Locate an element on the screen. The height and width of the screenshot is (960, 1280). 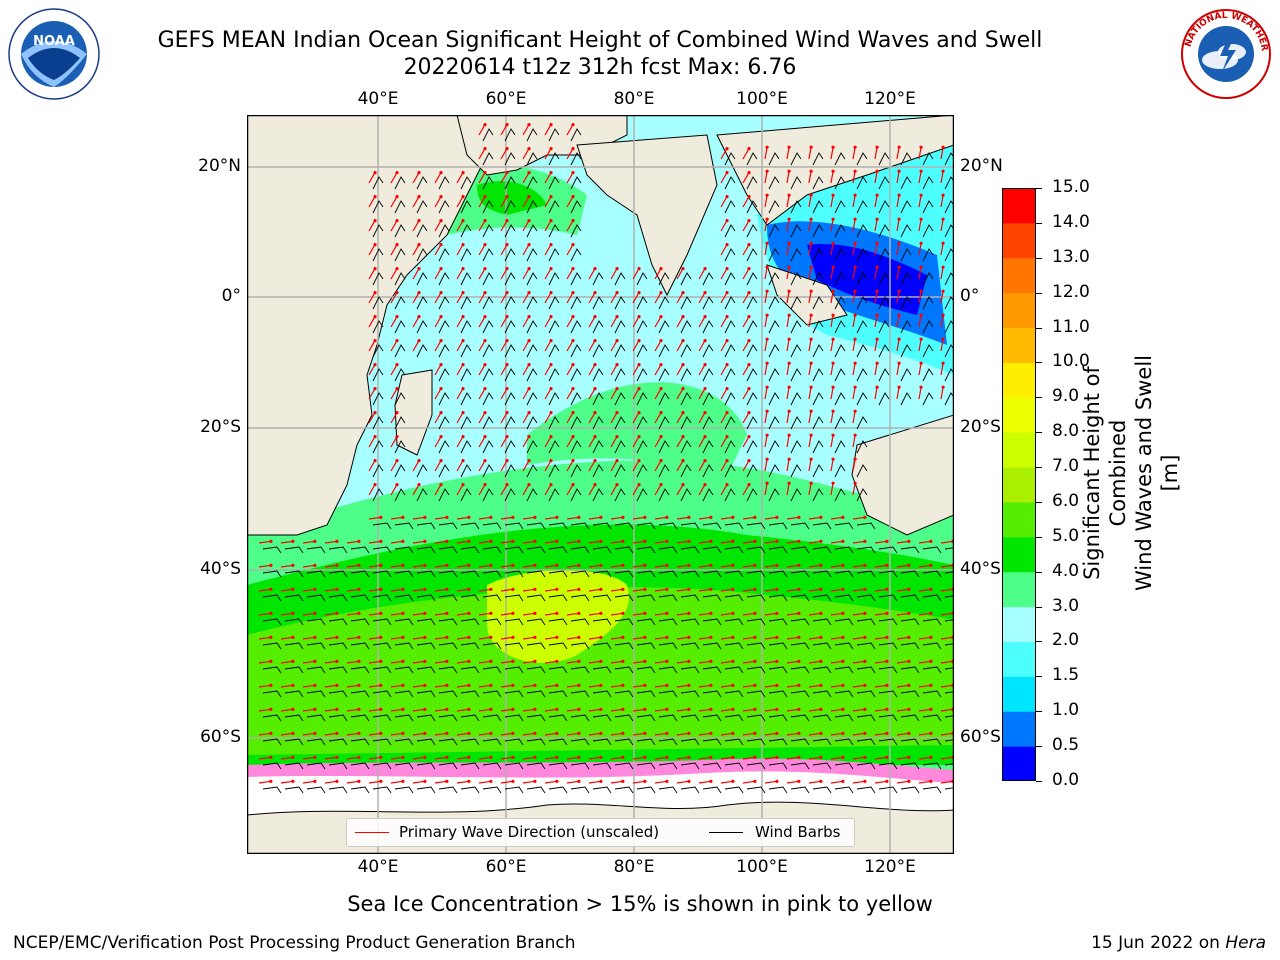
colorbar-tick: 0.0 is located at coordinates (1066, 780).